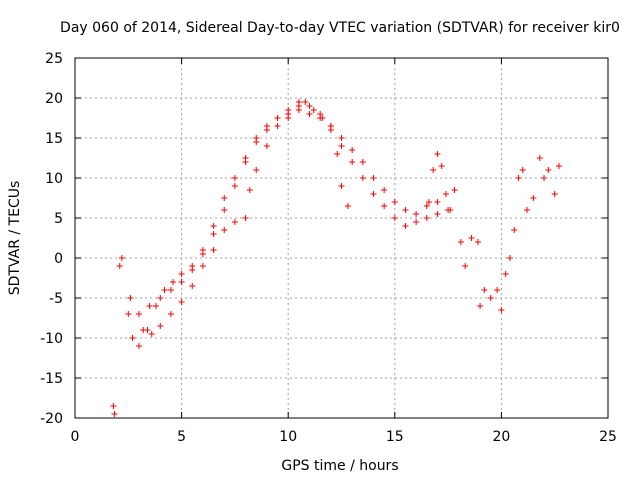 This screenshot has height=480, width=640. I want to click on y-tick-label: -20, so click(51, 419).